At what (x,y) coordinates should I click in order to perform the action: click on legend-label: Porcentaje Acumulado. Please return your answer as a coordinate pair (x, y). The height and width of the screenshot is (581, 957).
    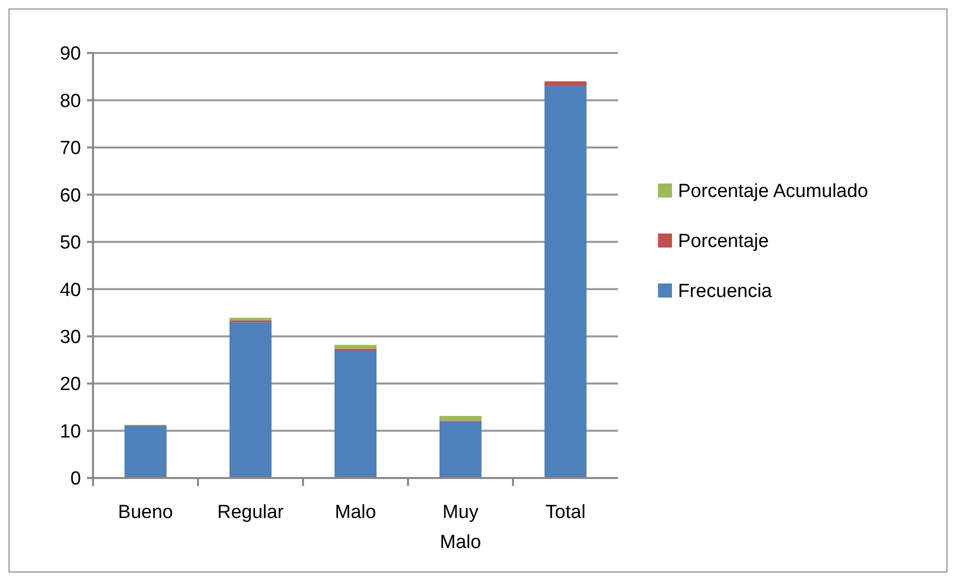
    Looking at the image, I should click on (773, 191).